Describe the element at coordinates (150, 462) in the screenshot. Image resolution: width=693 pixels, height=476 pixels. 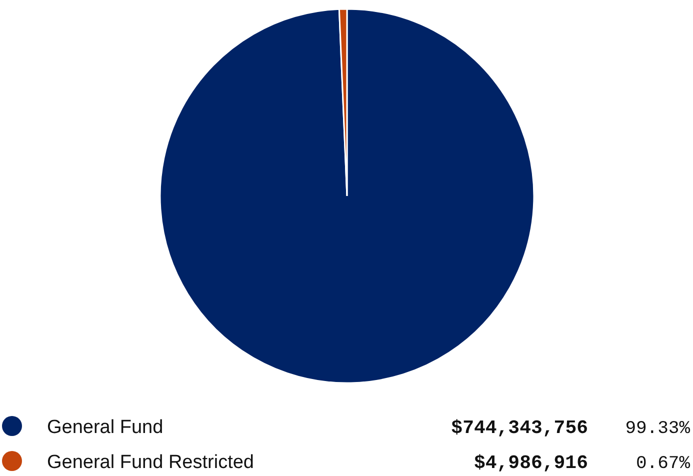
I see `legend-label: General Fund Restricted` at that location.